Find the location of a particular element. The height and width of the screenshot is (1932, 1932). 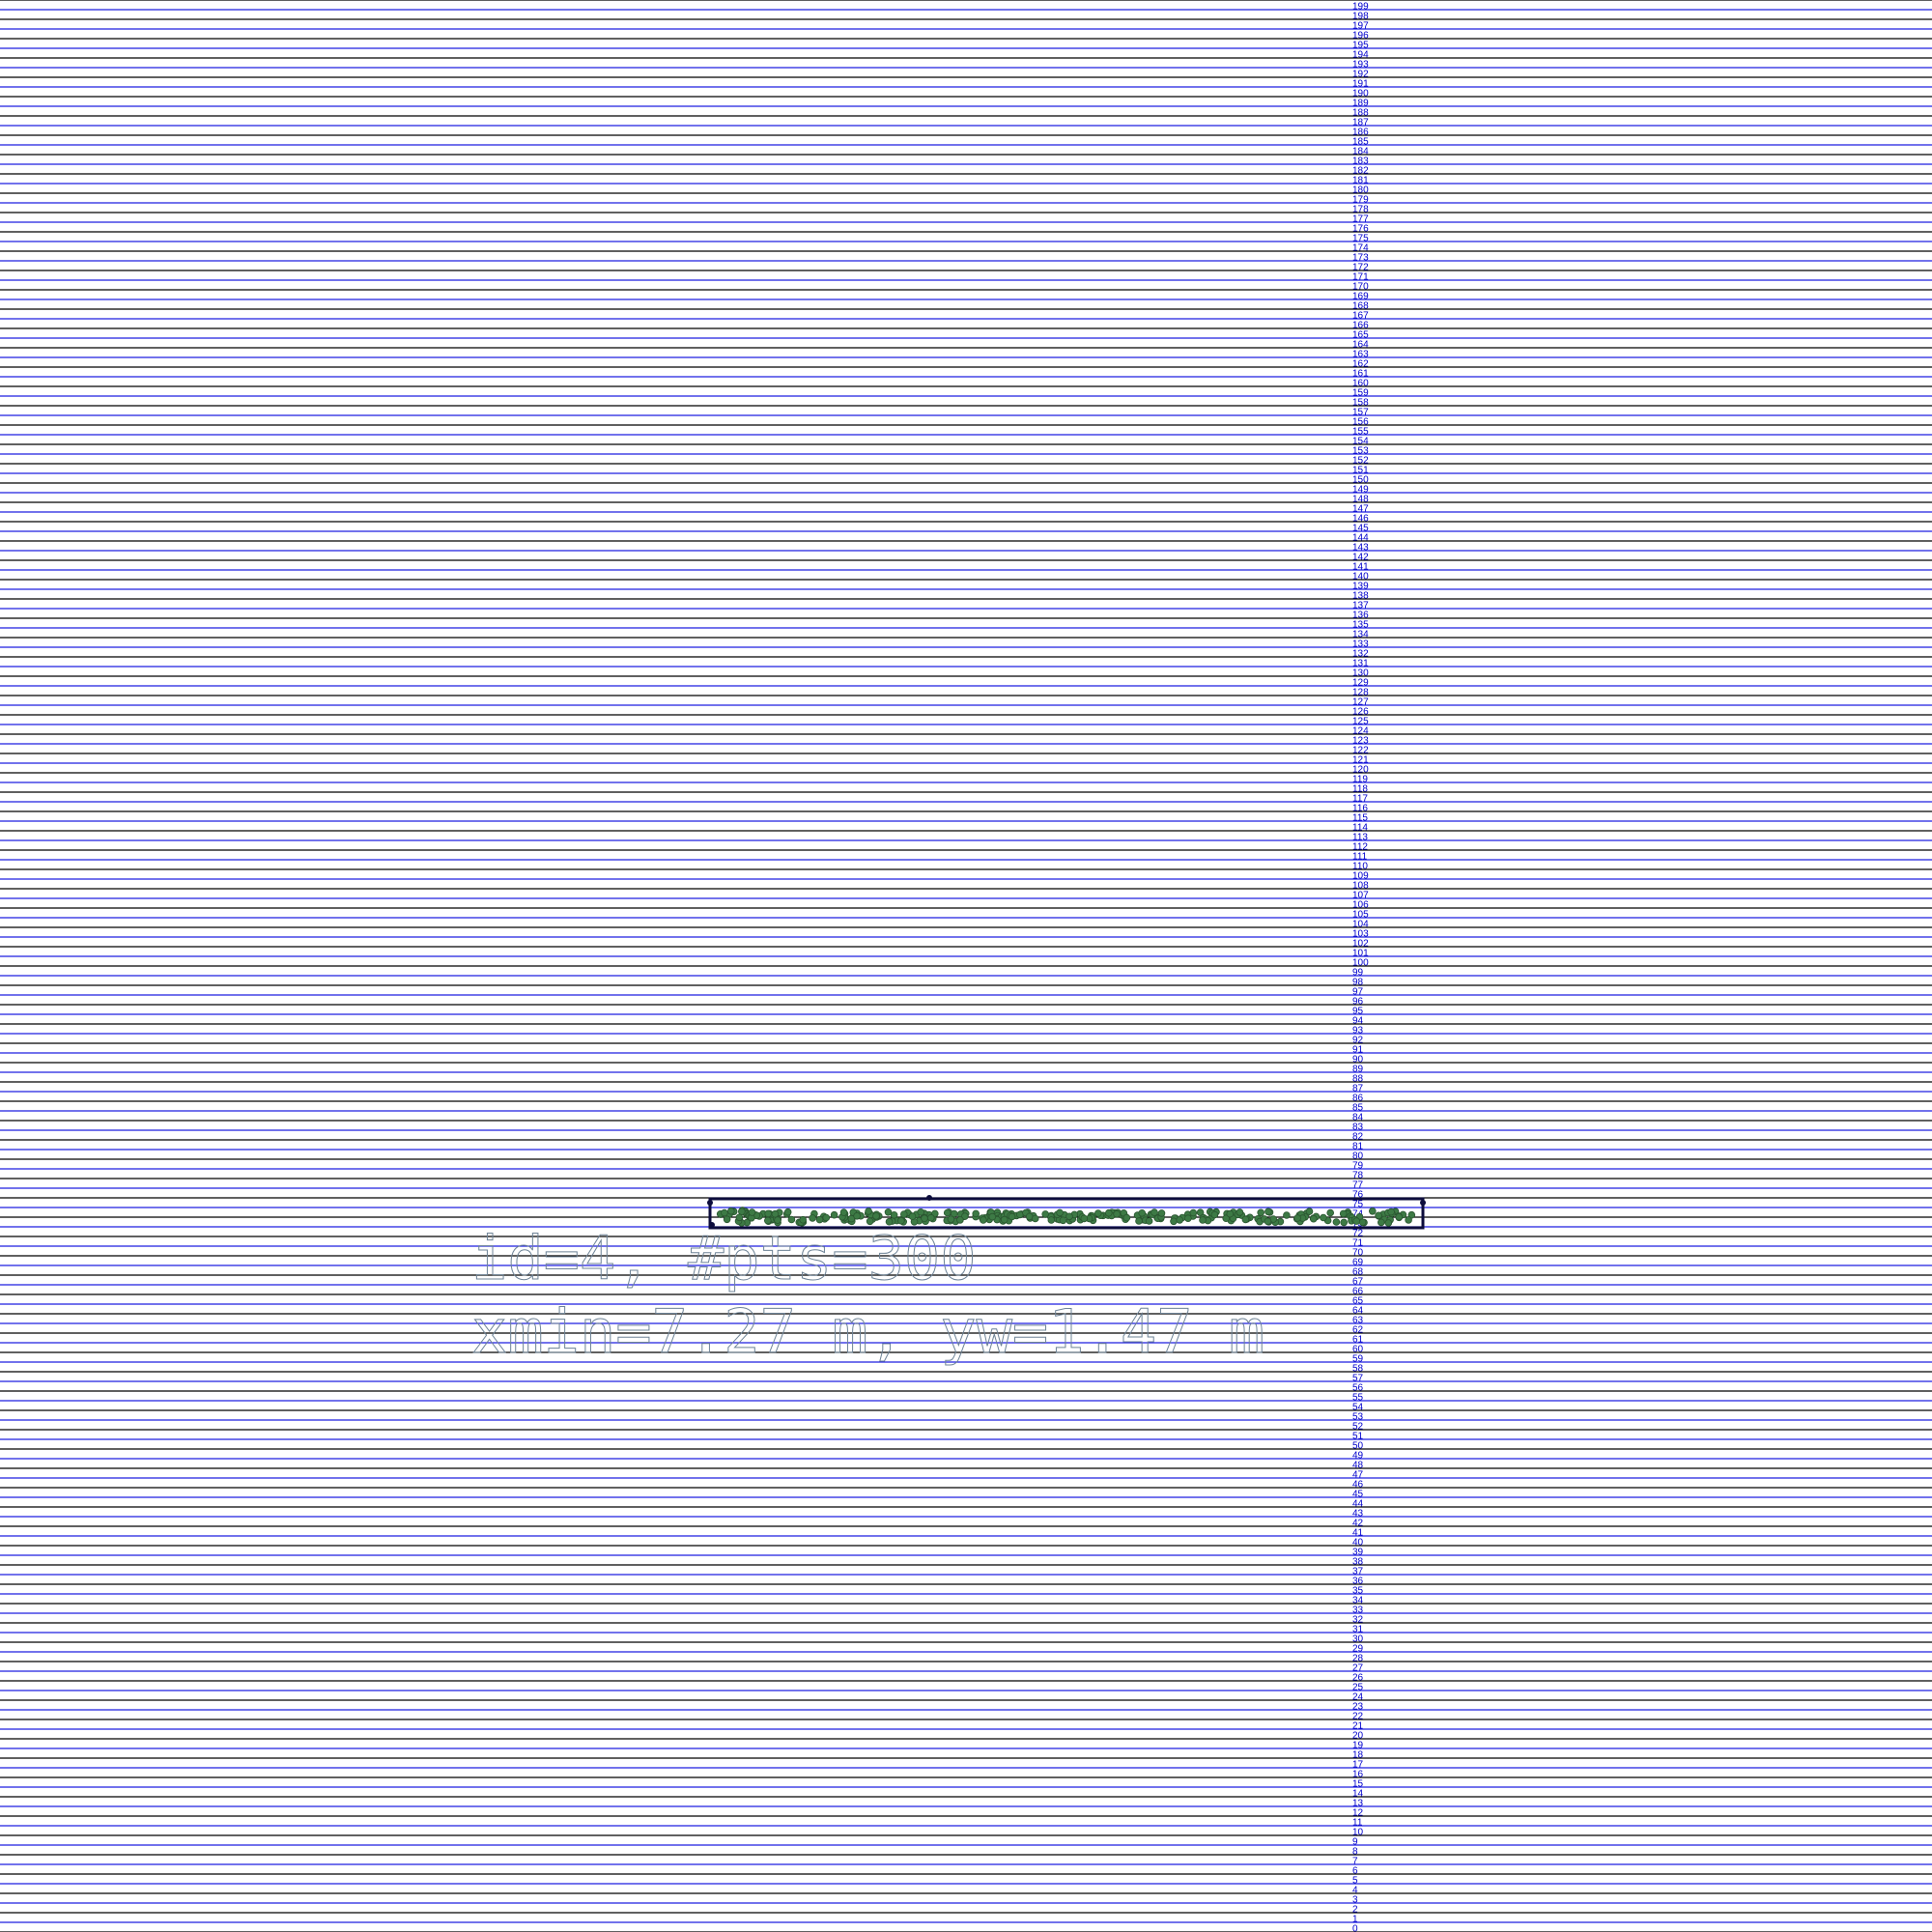

row-number-label: 12 is located at coordinates (1358, 1813).